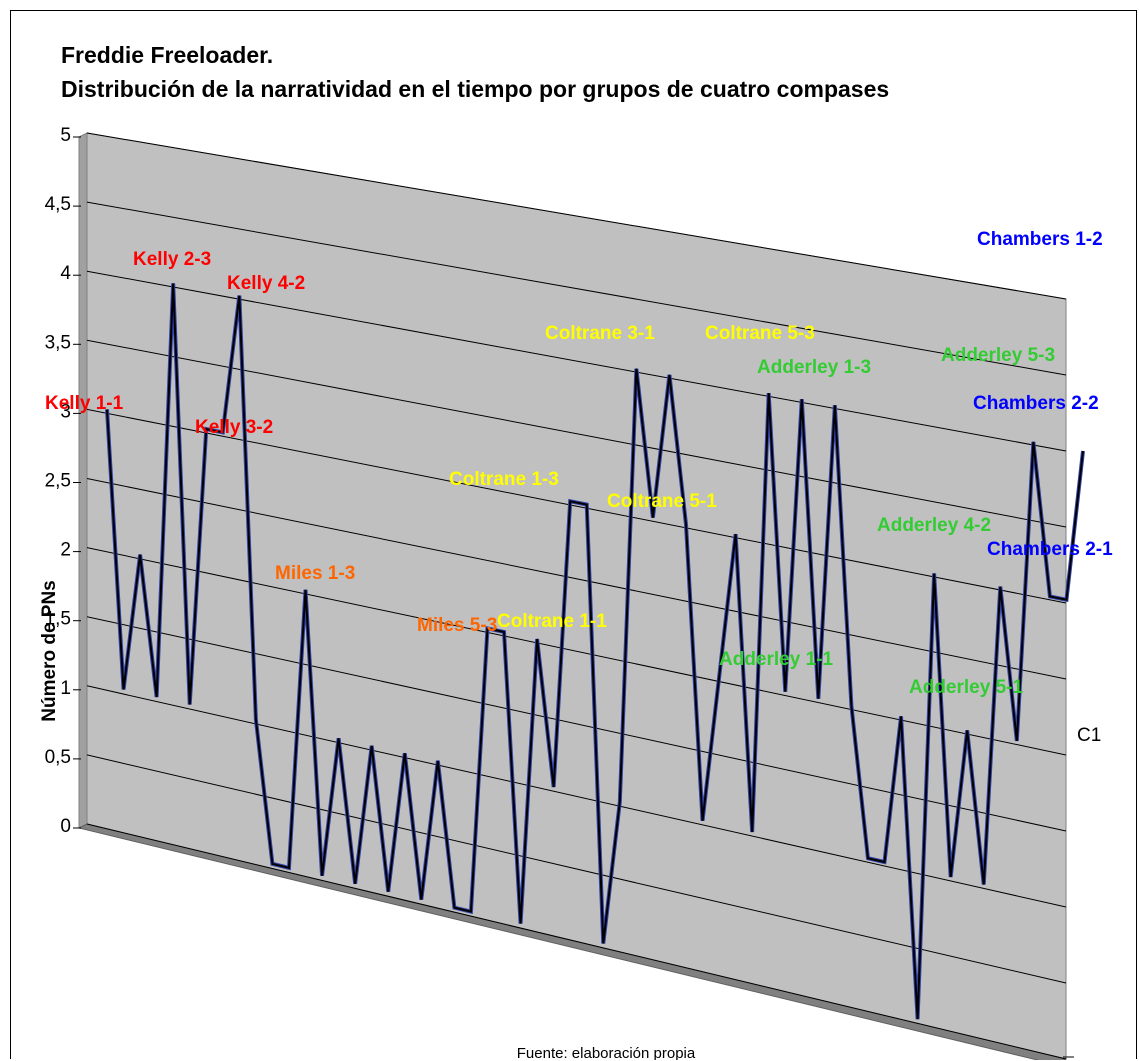 The image size is (1139, 1061). I want to click on y-tick-label: 0,5, so click(58, 757).